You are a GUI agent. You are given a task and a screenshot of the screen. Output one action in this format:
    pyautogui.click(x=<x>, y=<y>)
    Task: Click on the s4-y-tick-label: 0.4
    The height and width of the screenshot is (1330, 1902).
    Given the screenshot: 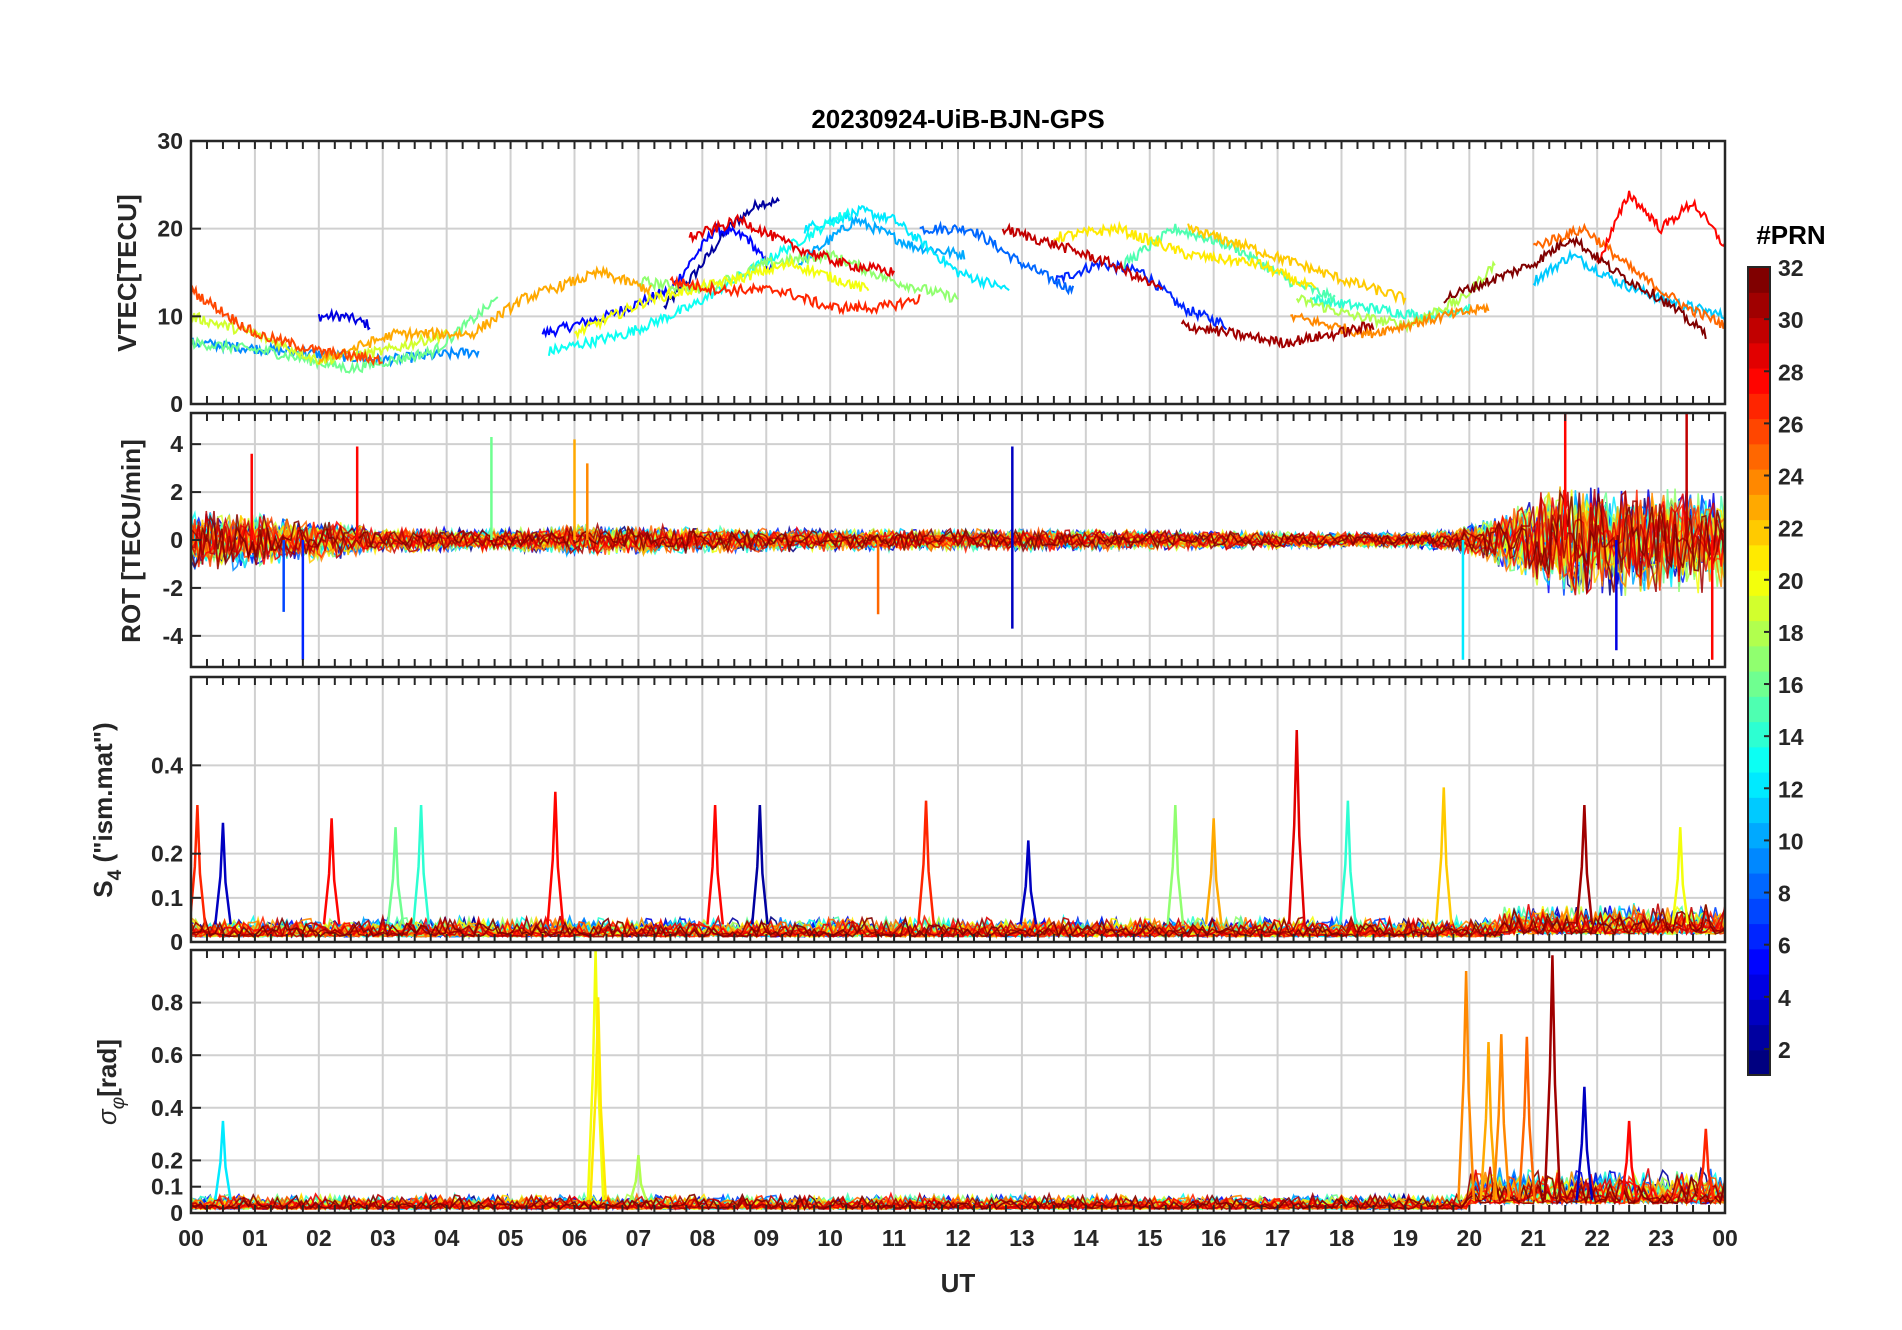 What is the action you would take?
    pyautogui.click(x=167, y=765)
    